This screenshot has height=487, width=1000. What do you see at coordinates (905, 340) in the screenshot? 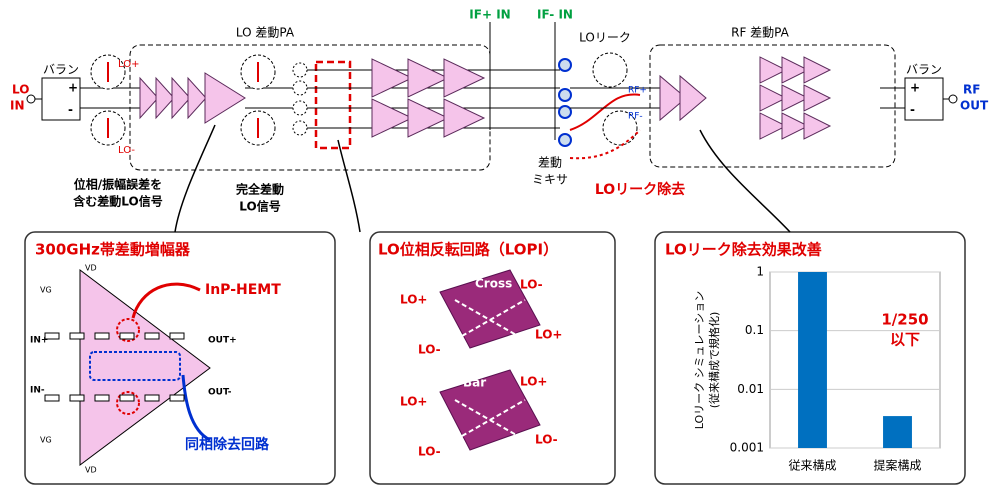
I see `annotation: 以下` at bounding box center [905, 340].